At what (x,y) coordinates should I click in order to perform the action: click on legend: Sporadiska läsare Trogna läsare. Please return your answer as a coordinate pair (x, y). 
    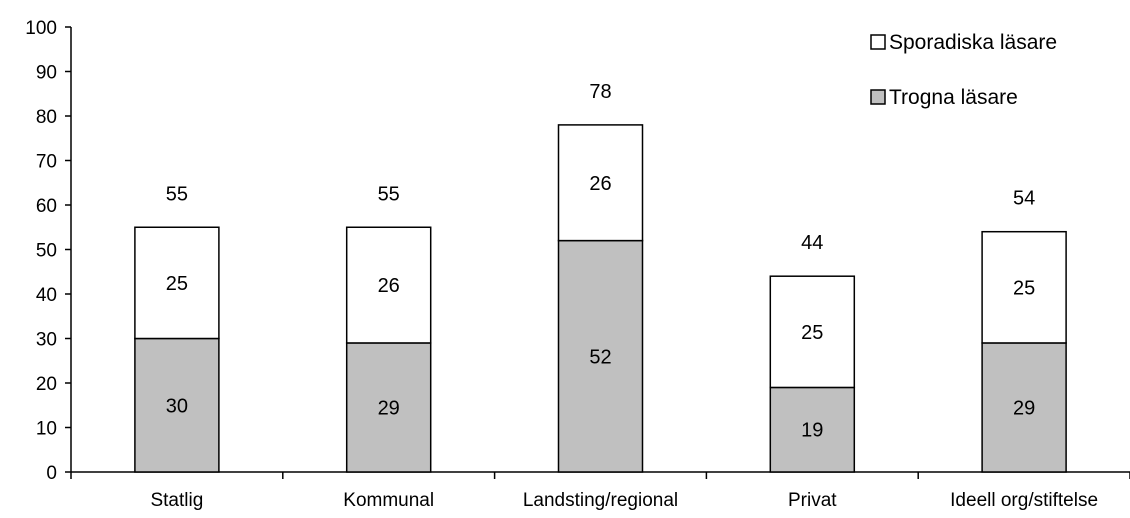
    Looking at the image, I should click on (963, 70).